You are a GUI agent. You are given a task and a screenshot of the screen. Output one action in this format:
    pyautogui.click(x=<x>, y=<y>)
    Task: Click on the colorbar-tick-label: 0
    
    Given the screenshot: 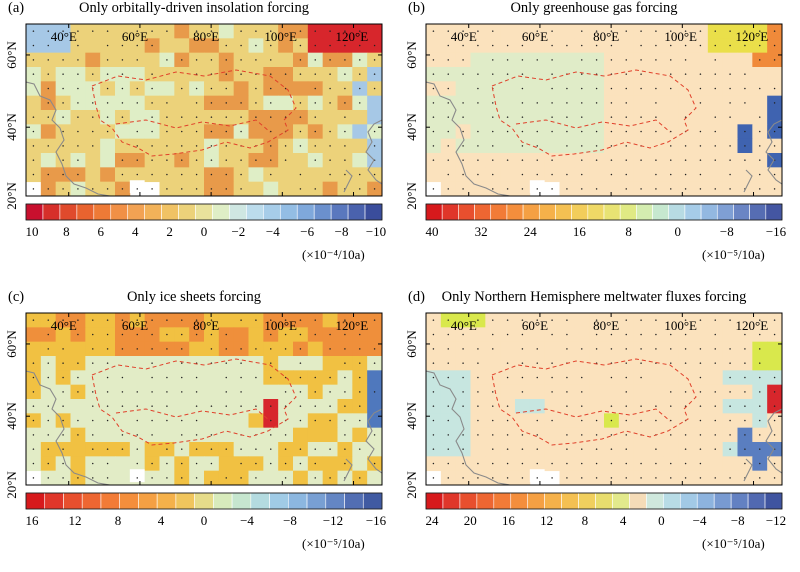 What is the action you would take?
    pyautogui.click(x=204, y=231)
    